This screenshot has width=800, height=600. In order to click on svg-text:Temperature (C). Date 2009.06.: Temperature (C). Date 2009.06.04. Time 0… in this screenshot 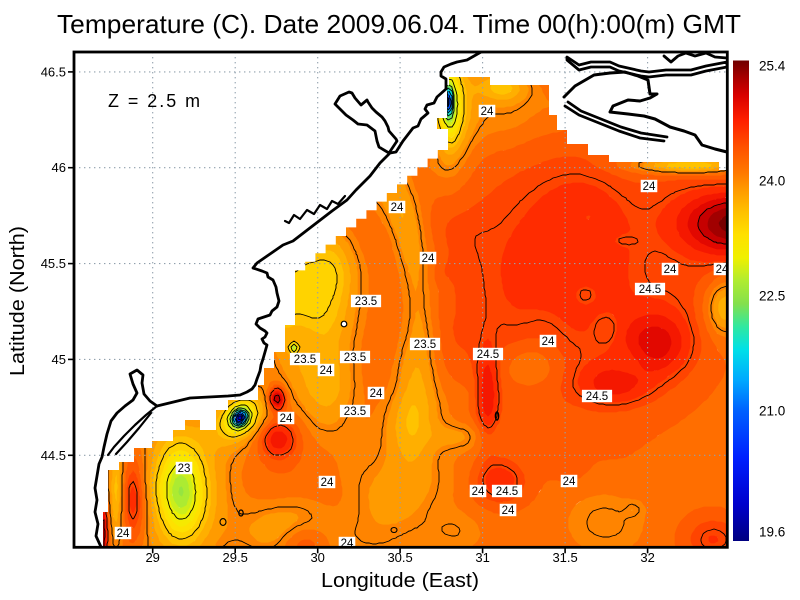, I will do `click(399, 24)`.